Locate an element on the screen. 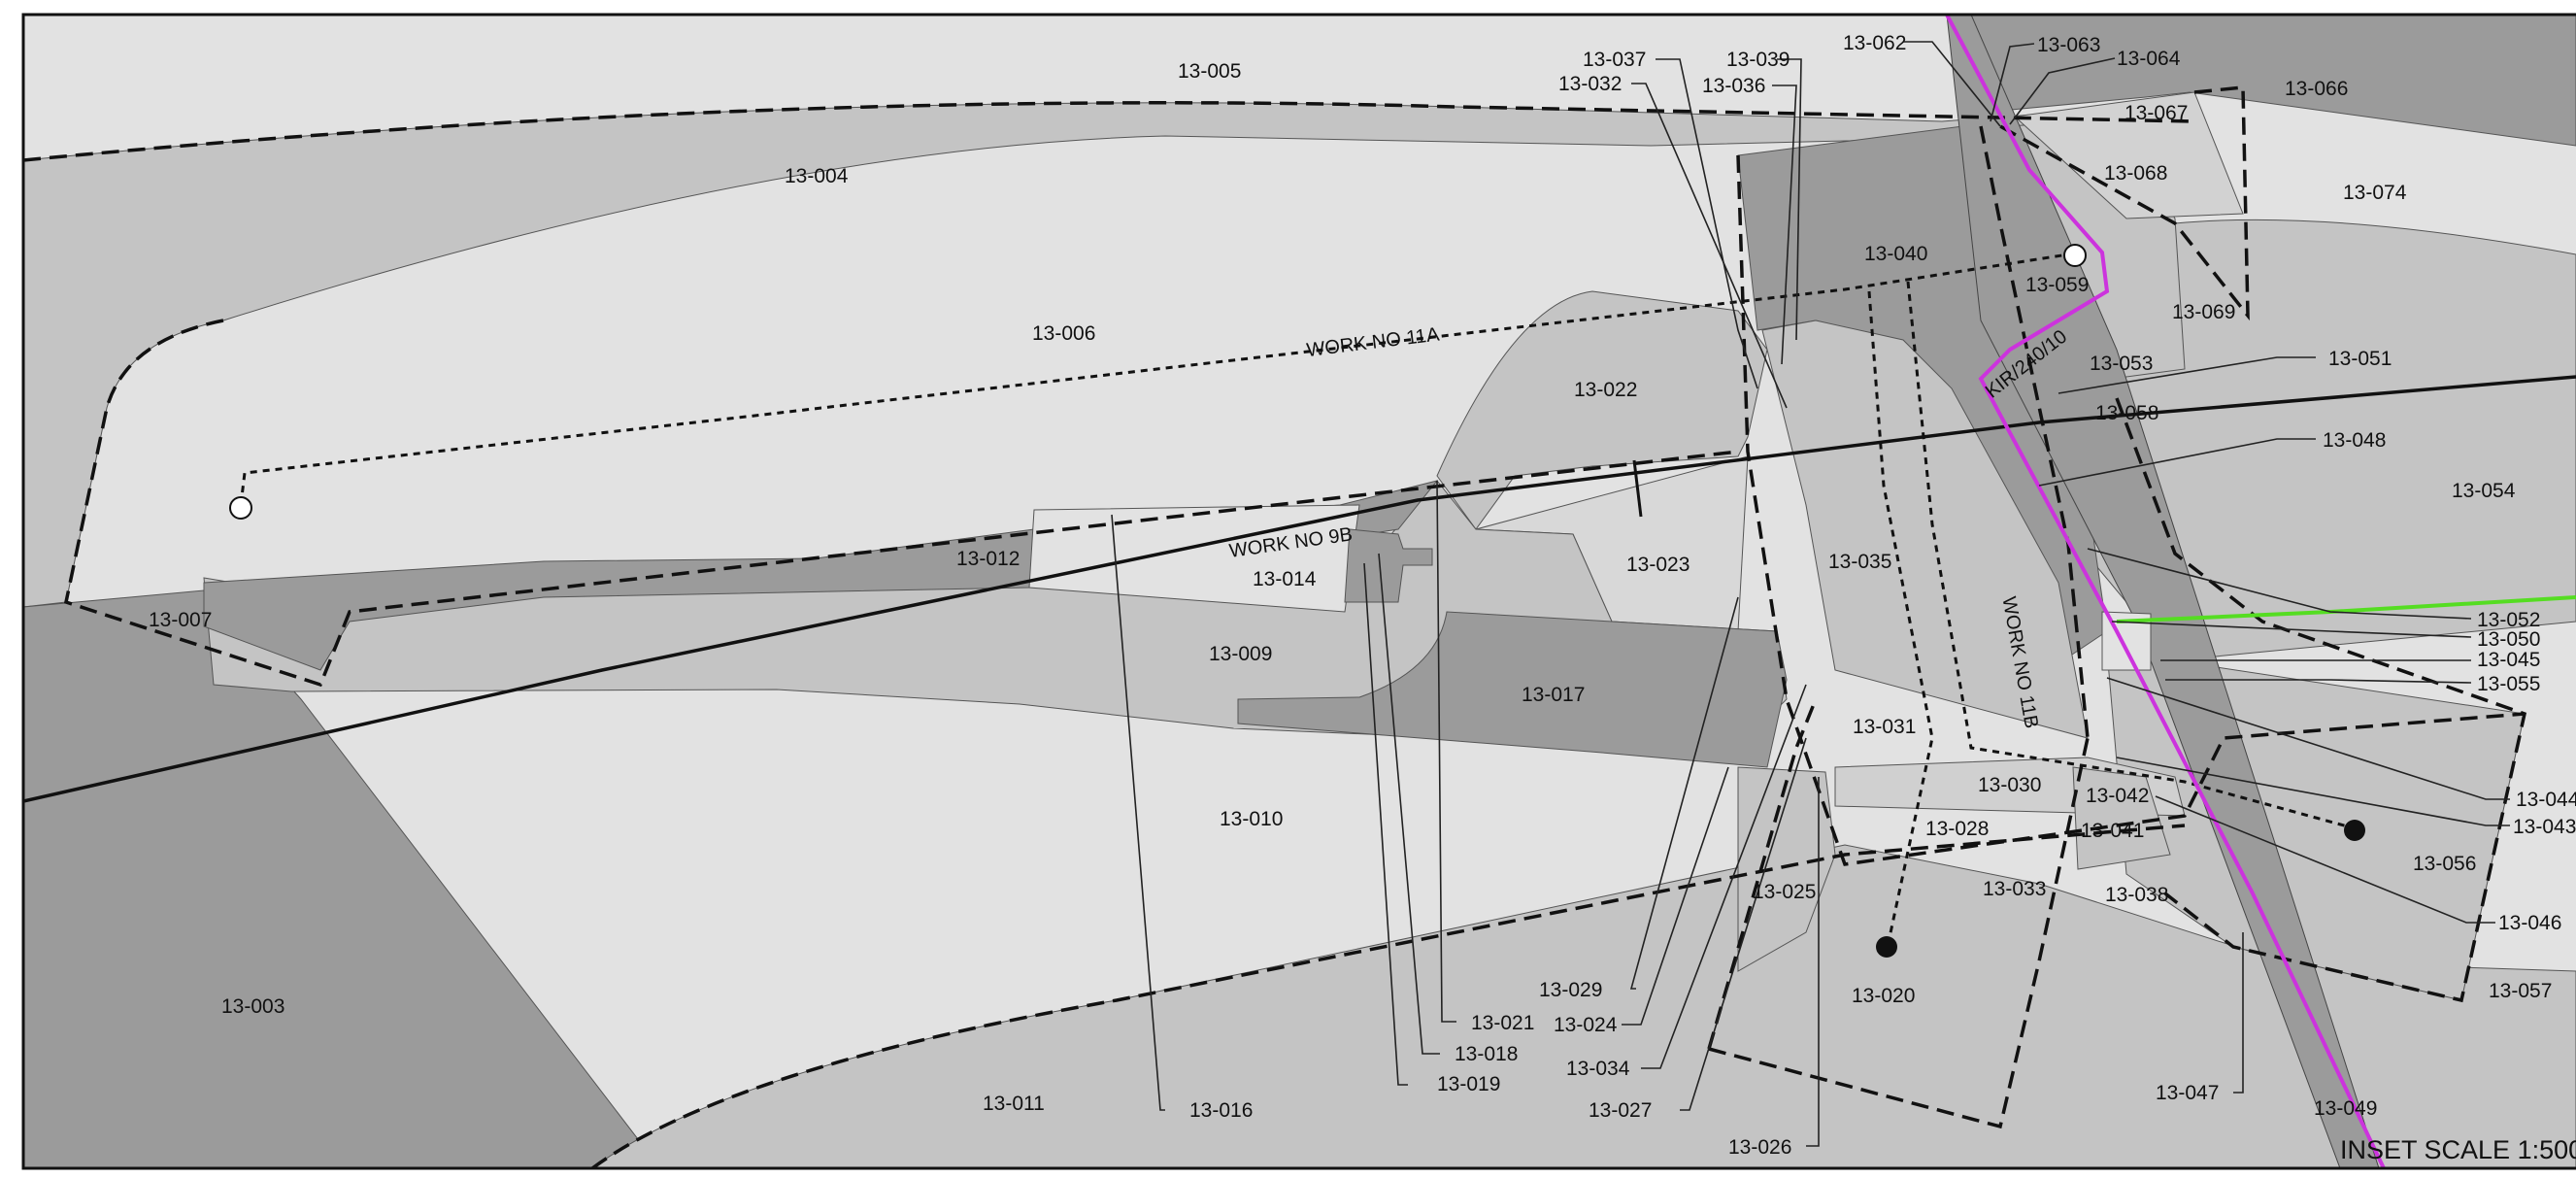  parcel-label: 13-003 is located at coordinates (253, 1006).